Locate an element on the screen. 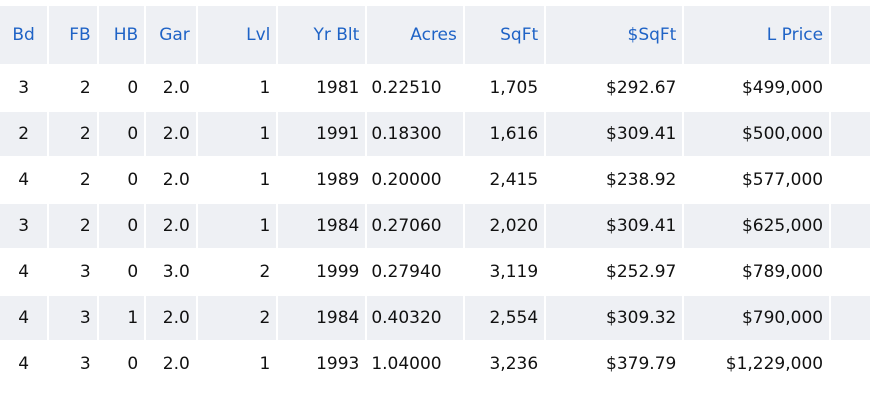 Image resolution: width=872 pixels, height=414 pixels. table-cell: 2,554 is located at coordinates (504, 318).